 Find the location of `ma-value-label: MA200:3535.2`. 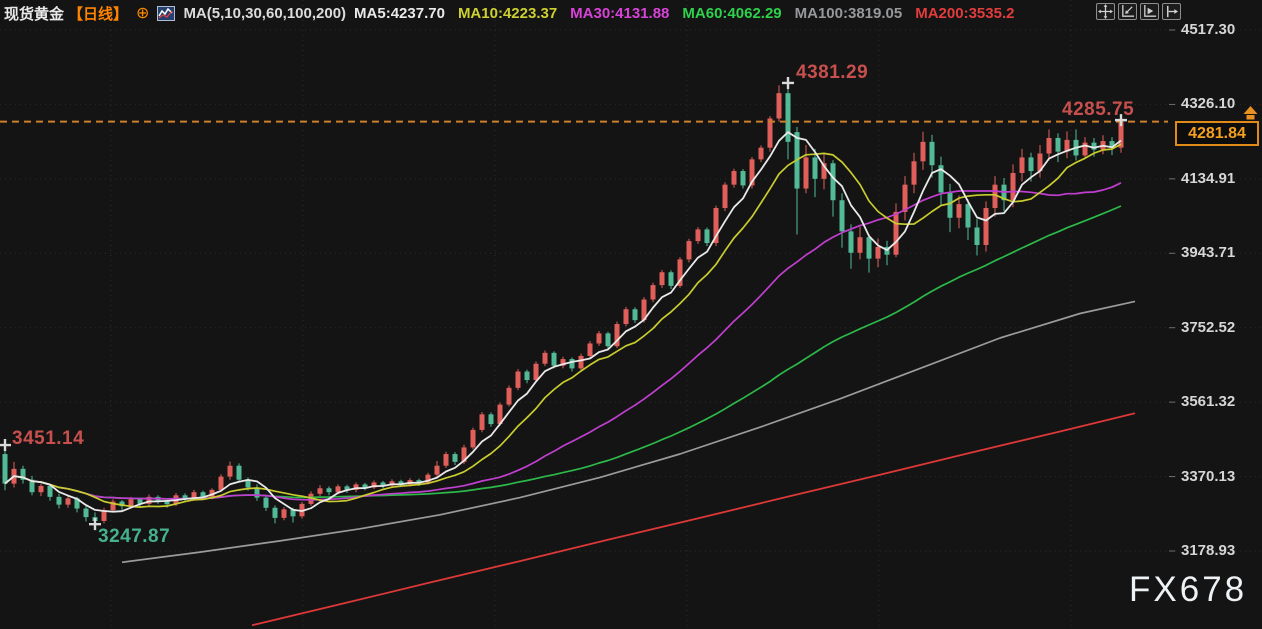

ma-value-label: MA200:3535.2 is located at coordinates (965, 13).